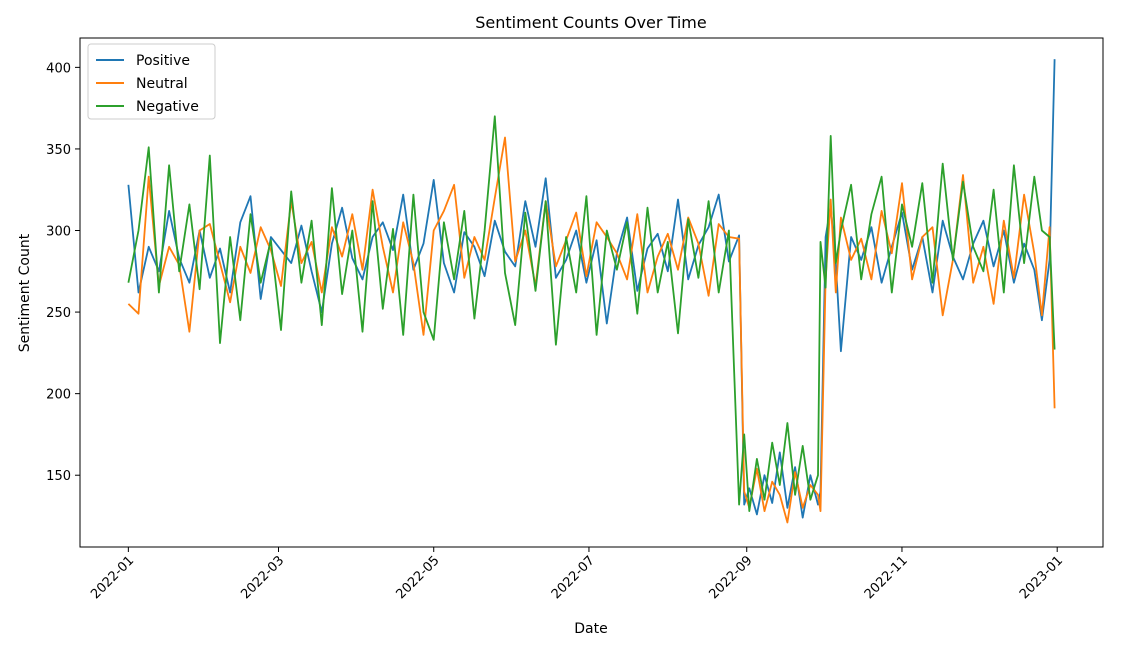 The height and width of the screenshot is (660, 1127). I want to click on x-axis-label: Date, so click(590, 629).